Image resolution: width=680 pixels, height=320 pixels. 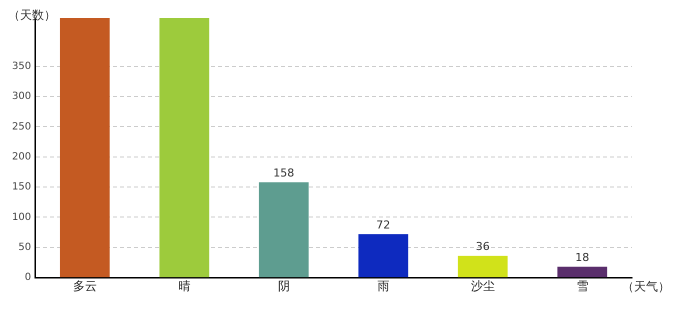 What do you see at coordinates (22, 96) in the screenshot?
I see `y-tick-label: 300` at bounding box center [22, 96].